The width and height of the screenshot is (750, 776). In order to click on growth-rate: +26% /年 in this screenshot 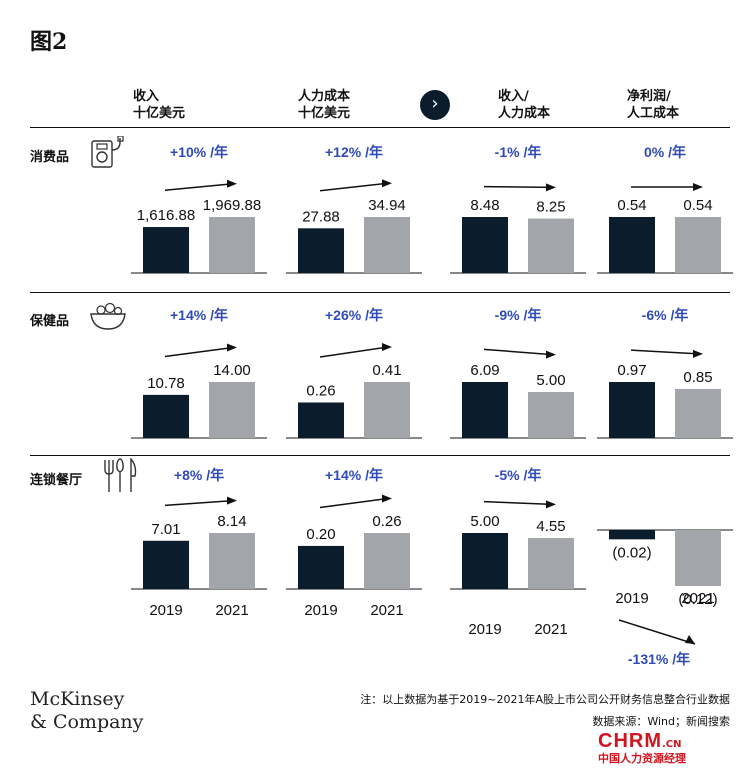, I will do `click(354, 315)`.